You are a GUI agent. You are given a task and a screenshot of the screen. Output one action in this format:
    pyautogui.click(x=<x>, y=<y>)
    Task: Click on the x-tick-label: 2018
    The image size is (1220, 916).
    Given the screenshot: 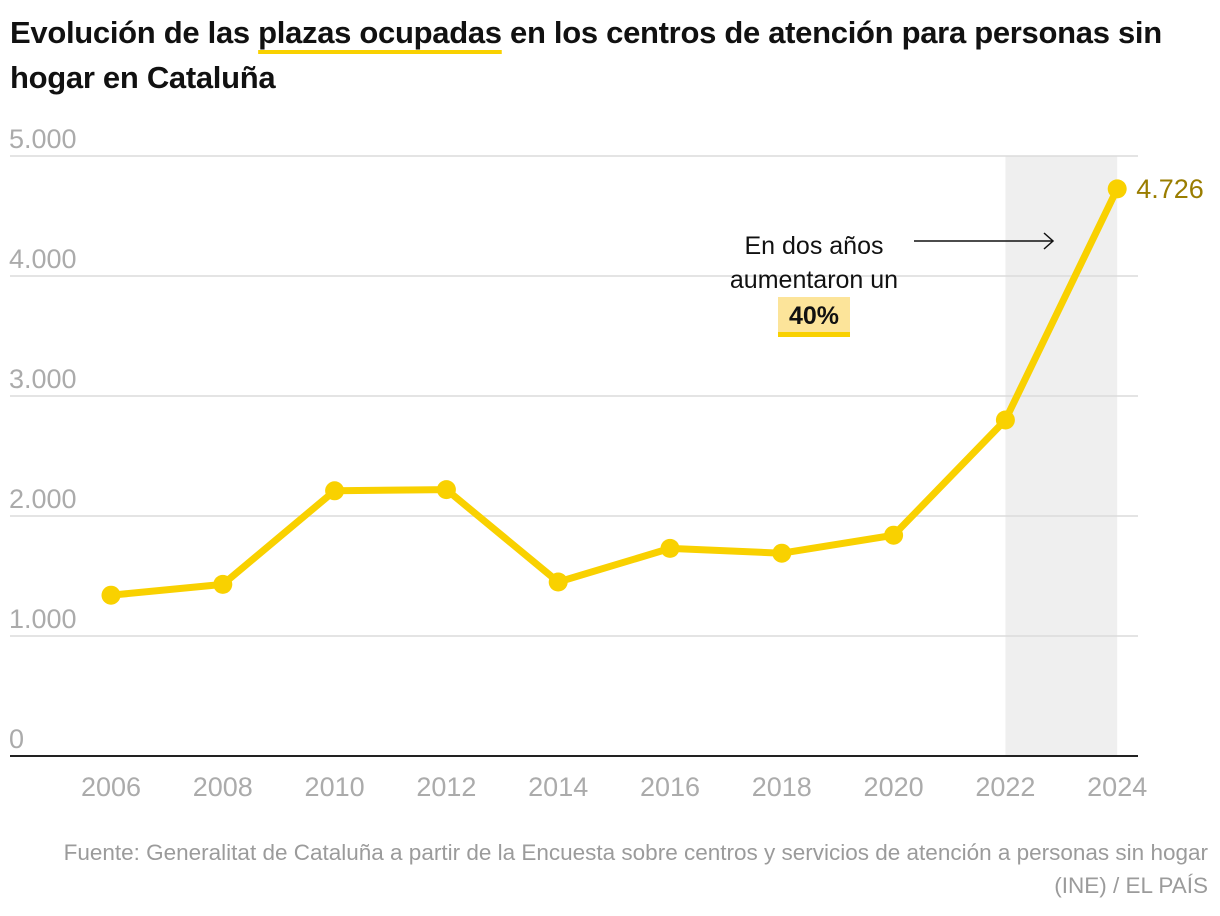 What is the action you would take?
    pyautogui.click(x=782, y=787)
    